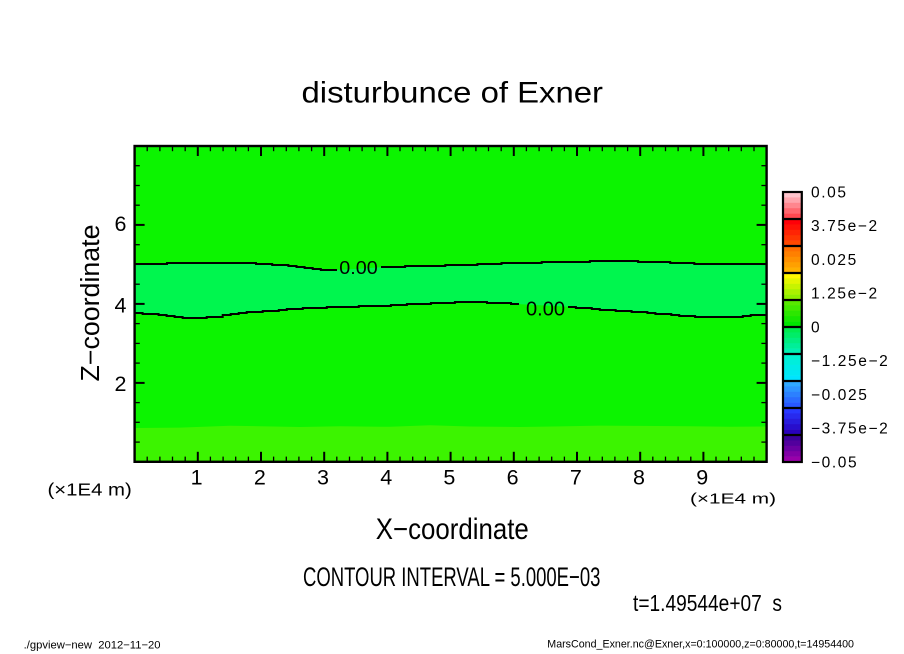 This screenshot has height=654, width=904. What do you see at coordinates (92, 646) in the screenshot?
I see `svg-text: ./gpview−new 2012−11−20` at bounding box center [92, 646].